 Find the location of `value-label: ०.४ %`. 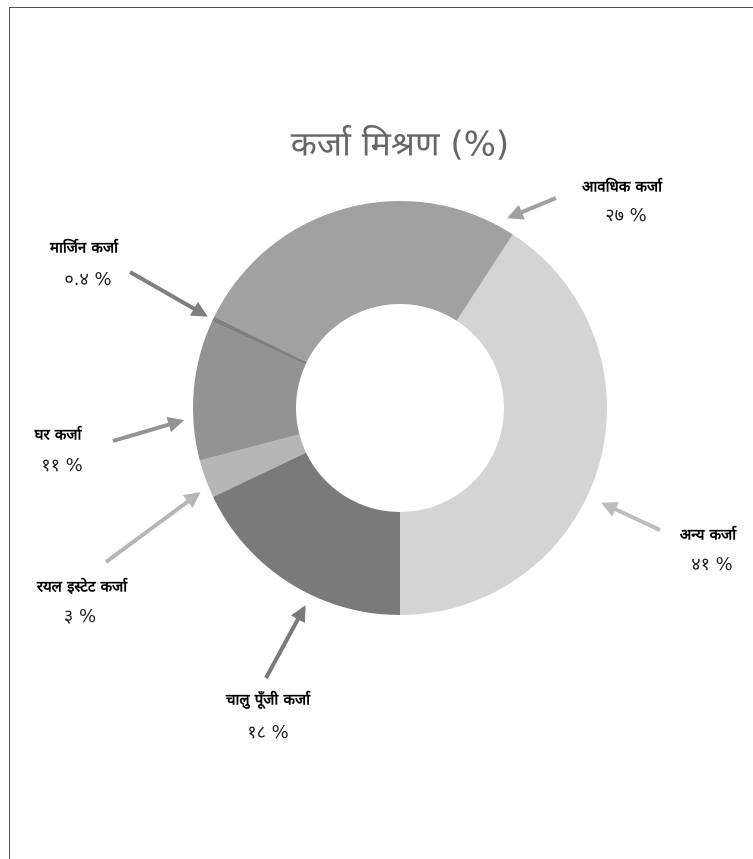

value-label: ०.४ % is located at coordinates (87, 279).